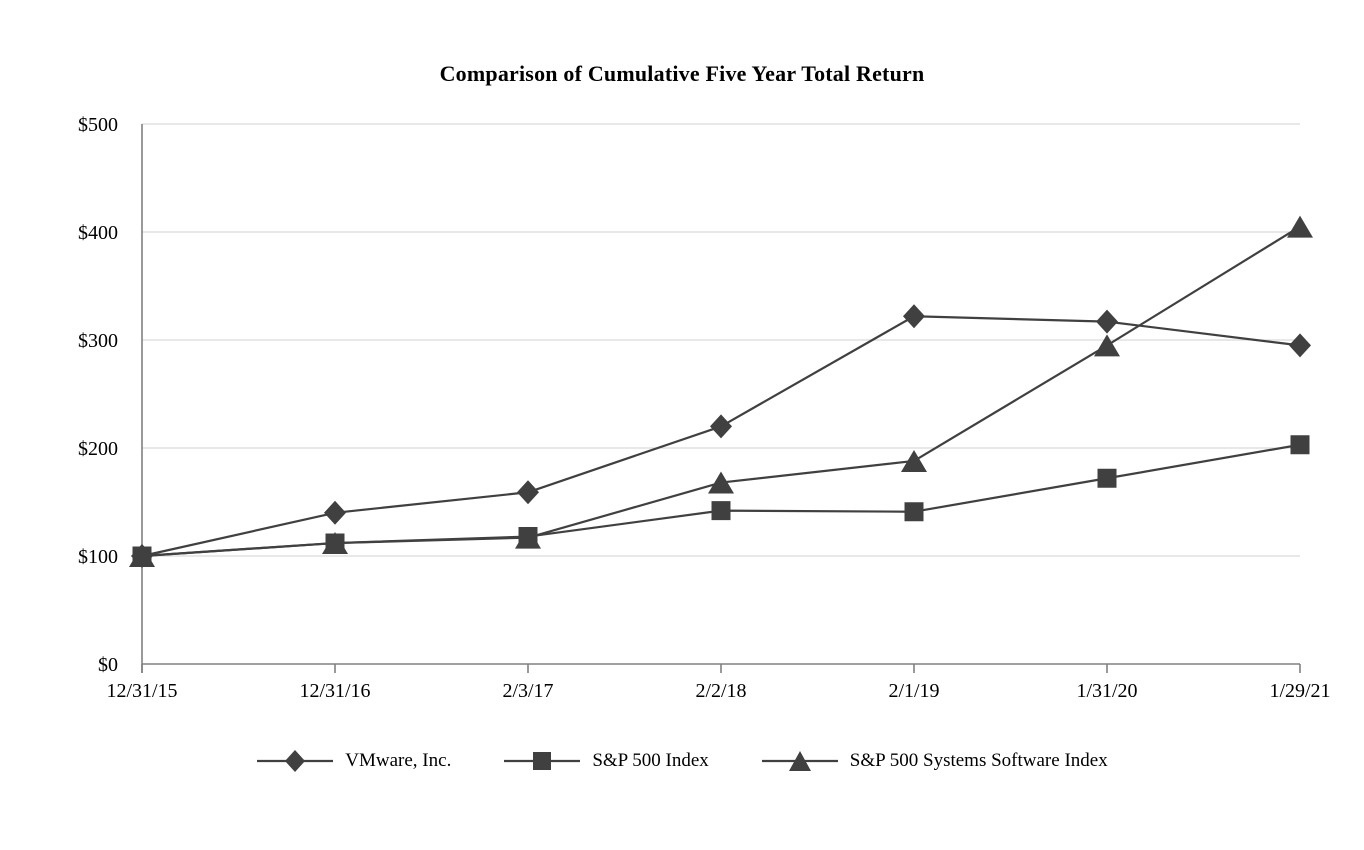 The width and height of the screenshot is (1364, 850). Describe the element at coordinates (98, 233) in the screenshot. I see `y-tick-label-400: $400` at that location.